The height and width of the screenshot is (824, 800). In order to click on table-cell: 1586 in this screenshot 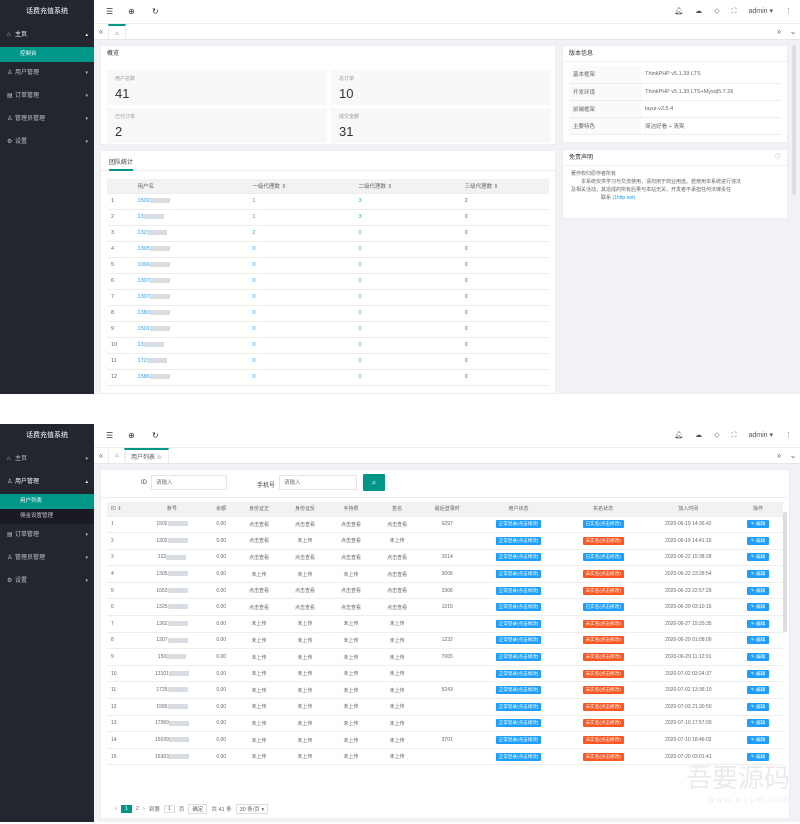, I will do `click(191, 377)`.